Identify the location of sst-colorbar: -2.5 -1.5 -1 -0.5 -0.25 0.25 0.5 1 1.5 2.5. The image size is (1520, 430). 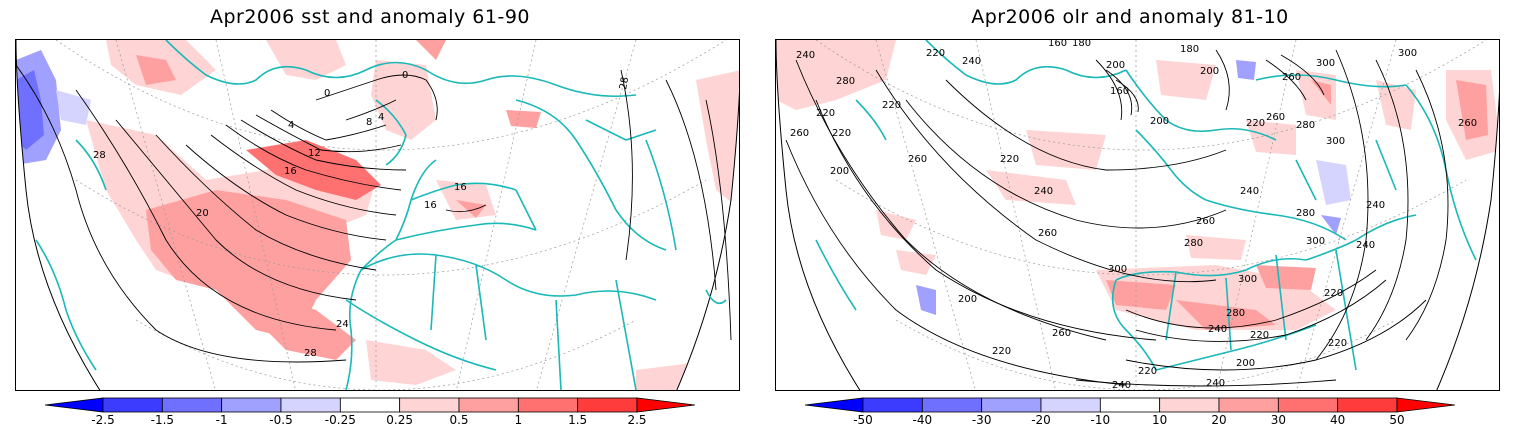
(370, 413).